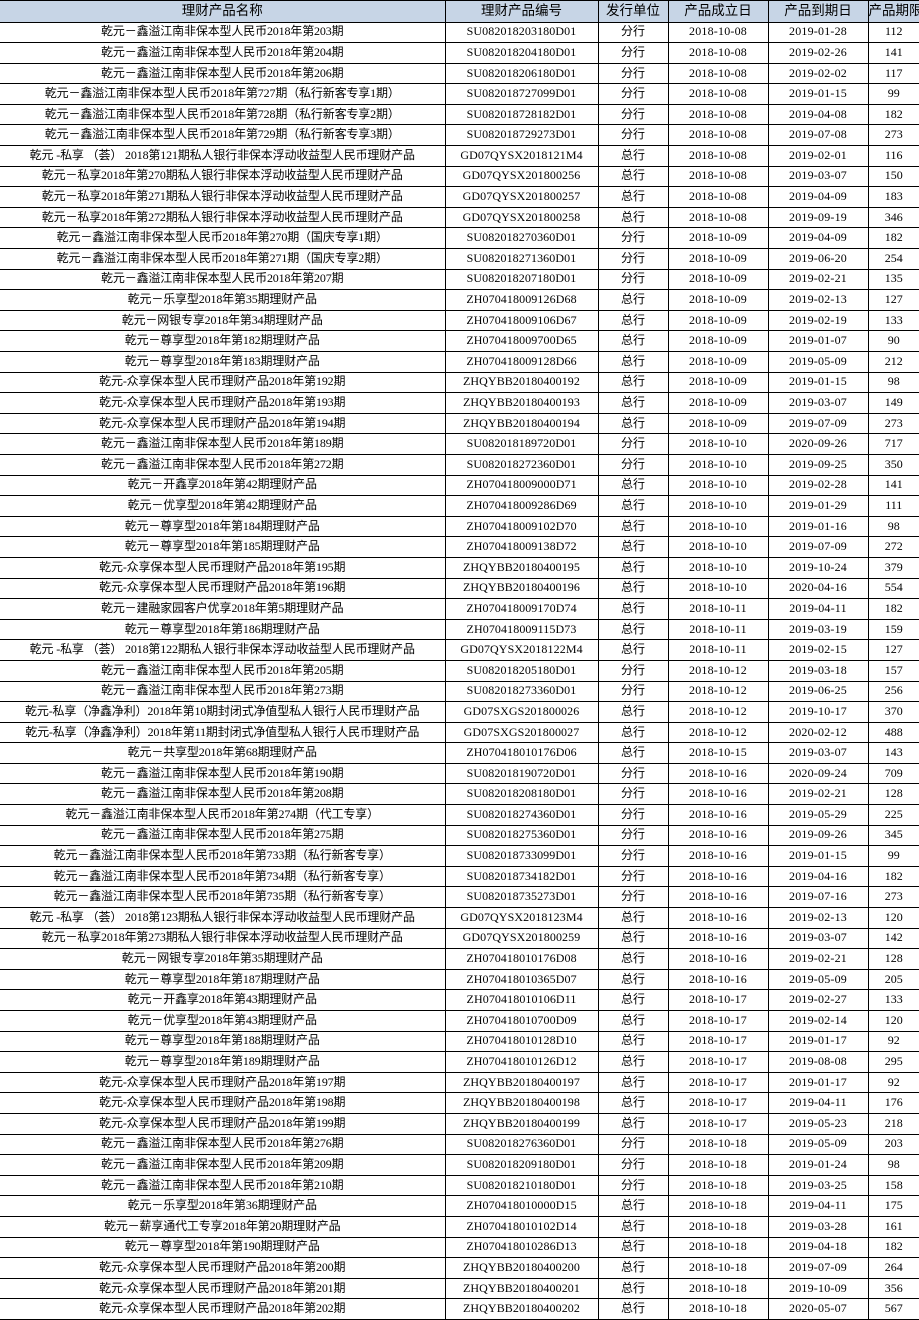  Describe the element at coordinates (521, 1227) in the screenshot. I see `cell-code: ZH070418010102D14` at that location.